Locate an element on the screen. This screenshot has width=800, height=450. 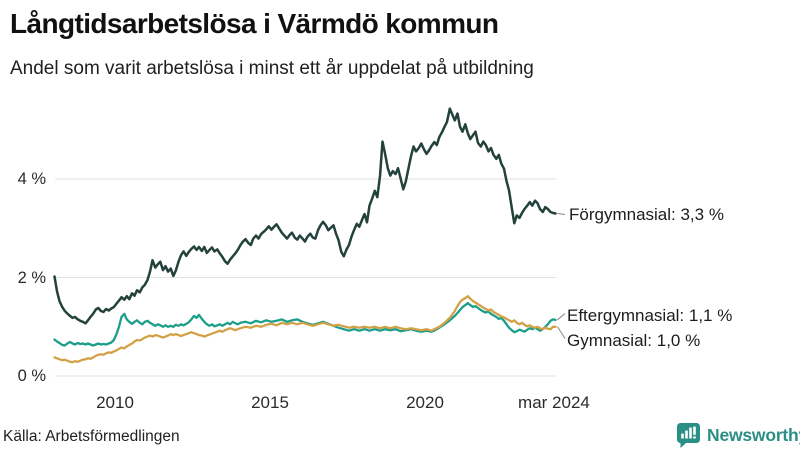
y-axis-tick-4: 4 % is located at coordinates (31, 179).